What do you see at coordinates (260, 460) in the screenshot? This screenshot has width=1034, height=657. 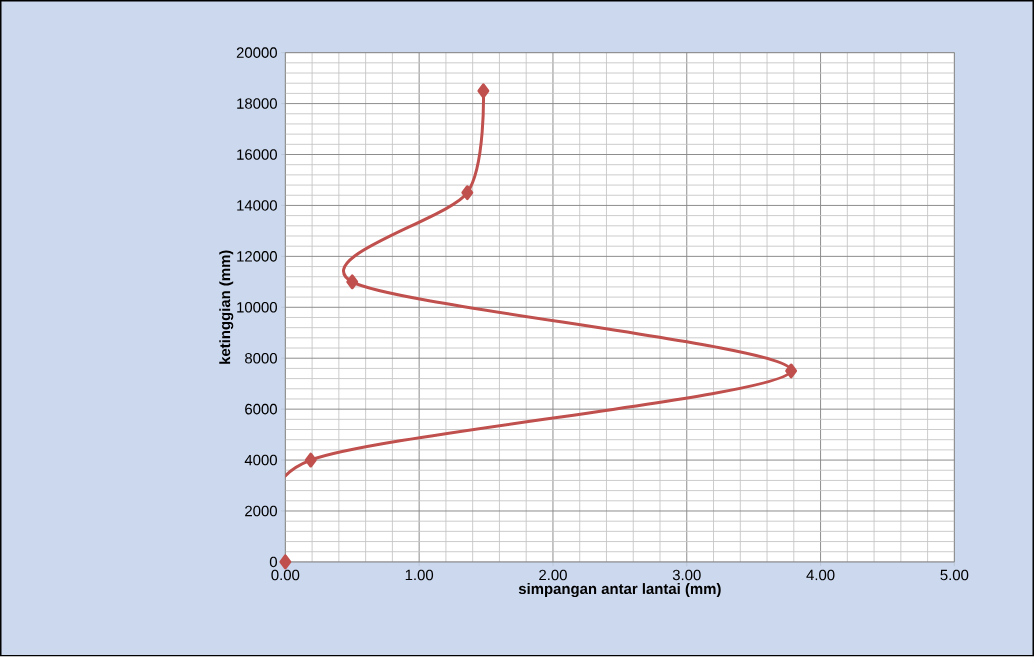 I see `y-tick-label: 4000` at bounding box center [260, 460].